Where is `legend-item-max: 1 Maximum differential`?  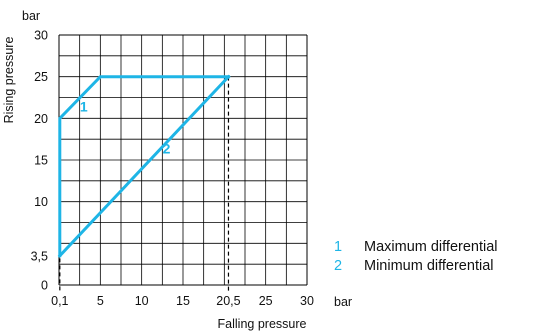
legend-item-max: 1 Maximum differential is located at coordinates (415, 246).